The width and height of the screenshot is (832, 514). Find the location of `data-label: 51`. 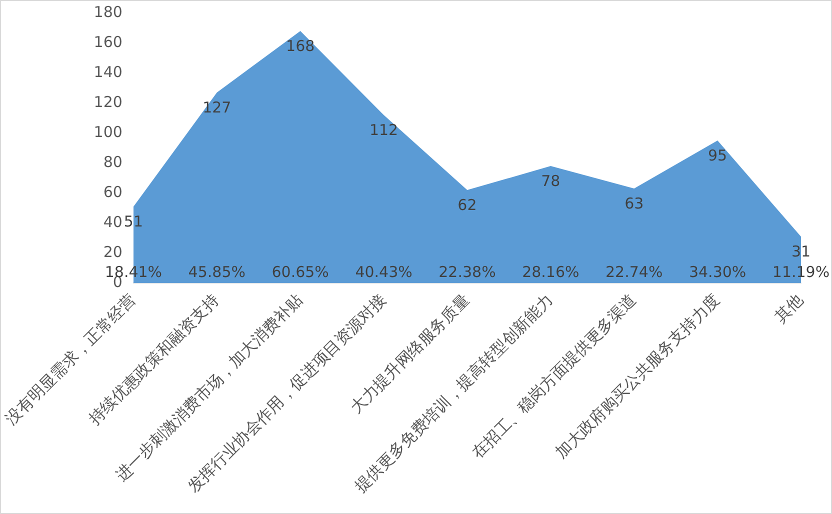

data-label: 51 is located at coordinates (133, 221).